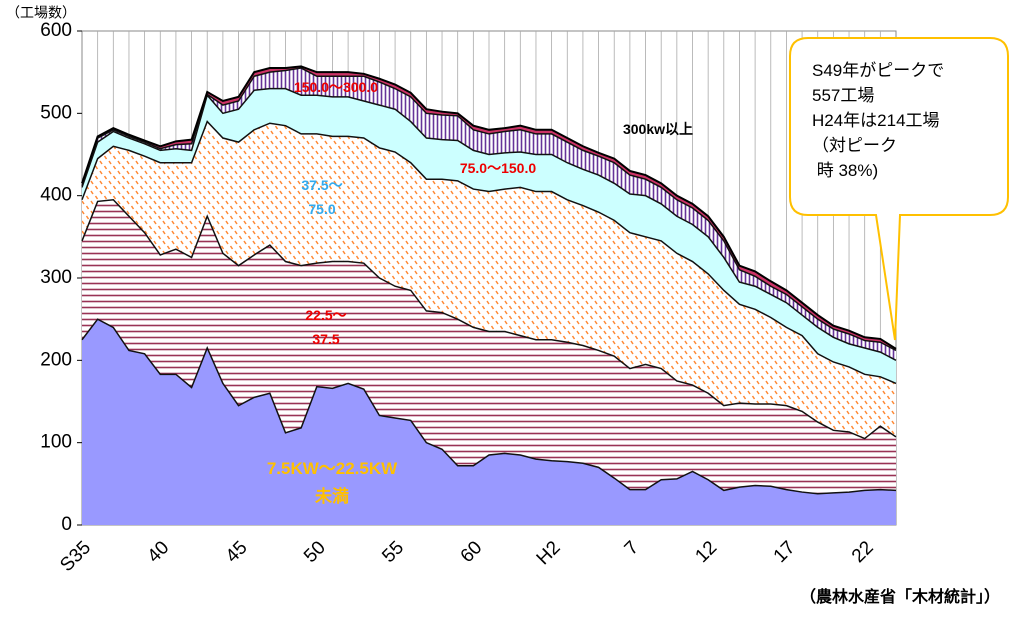 Image resolution: width=1012 pixels, height=618 pixels. Describe the element at coordinates (315, 552) in the screenshot. I see `x-tick-label: 50` at that location.